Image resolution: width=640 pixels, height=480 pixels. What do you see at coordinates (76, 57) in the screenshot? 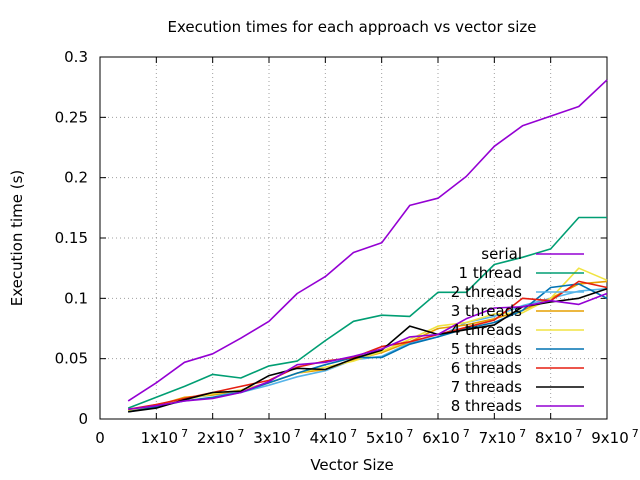
I see `y-tick-label-6: 0.3` at bounding box center [76, 57].